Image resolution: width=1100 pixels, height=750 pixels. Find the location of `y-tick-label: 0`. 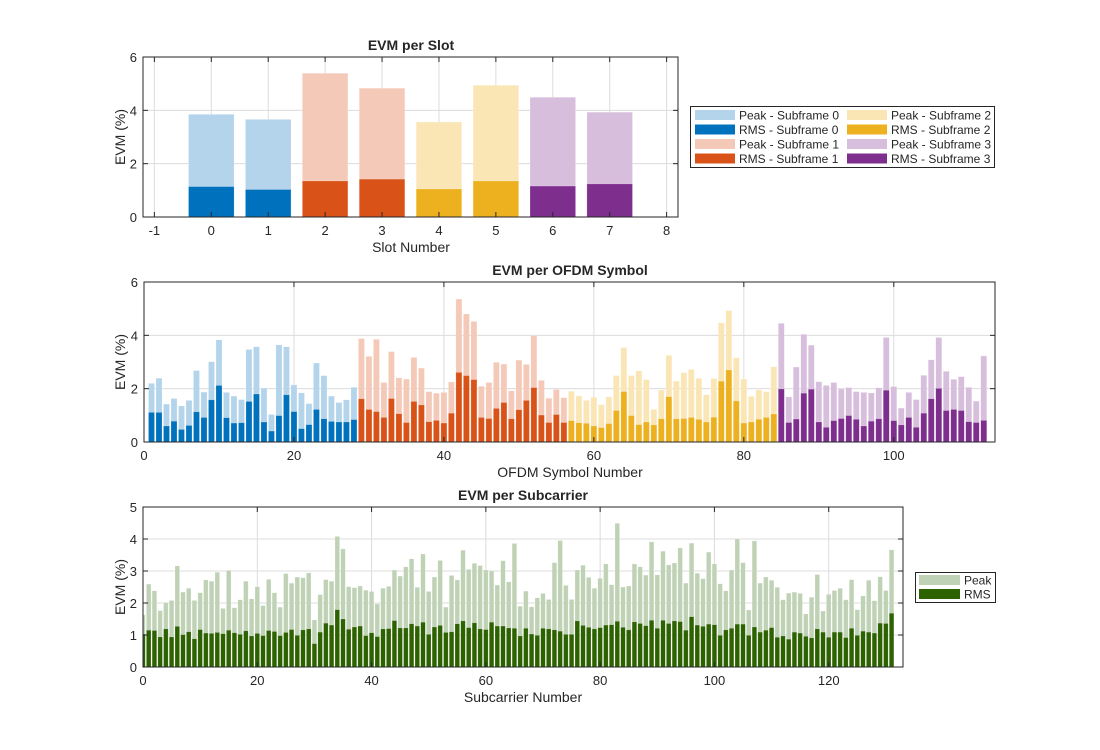

y-tick-label: 0 is located at coordinates (134, 442).